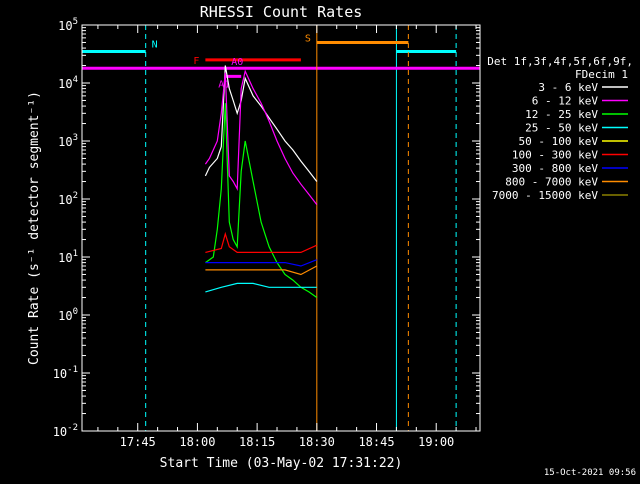 This screenshot has height=484, width=640. I want to click on x-axis-label: Start Time (03-May-02 17:31:22), so click(281, 463).